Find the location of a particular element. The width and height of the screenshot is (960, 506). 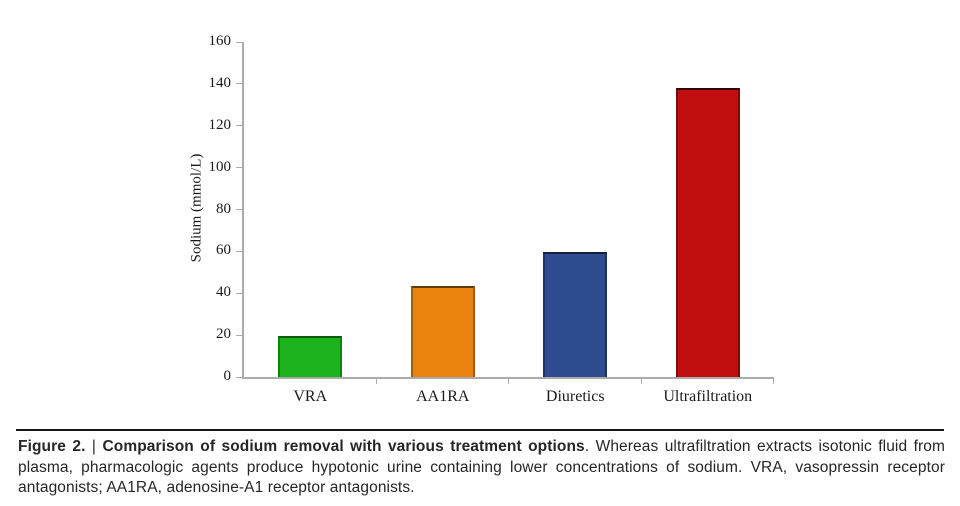

y-axis-tick-label: 60 is located at coordinates (223, 250).